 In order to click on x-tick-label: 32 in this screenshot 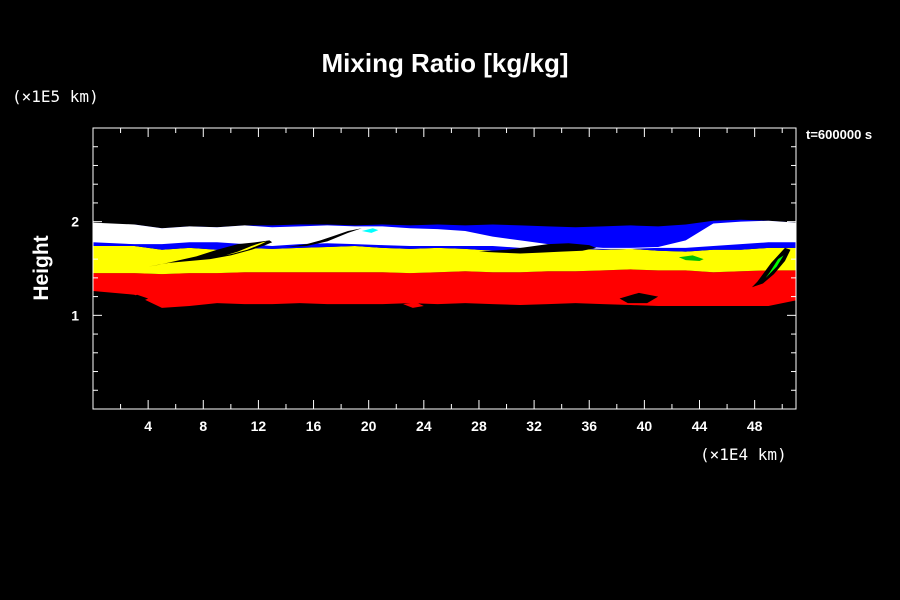, I will do `click(534, 426)`.